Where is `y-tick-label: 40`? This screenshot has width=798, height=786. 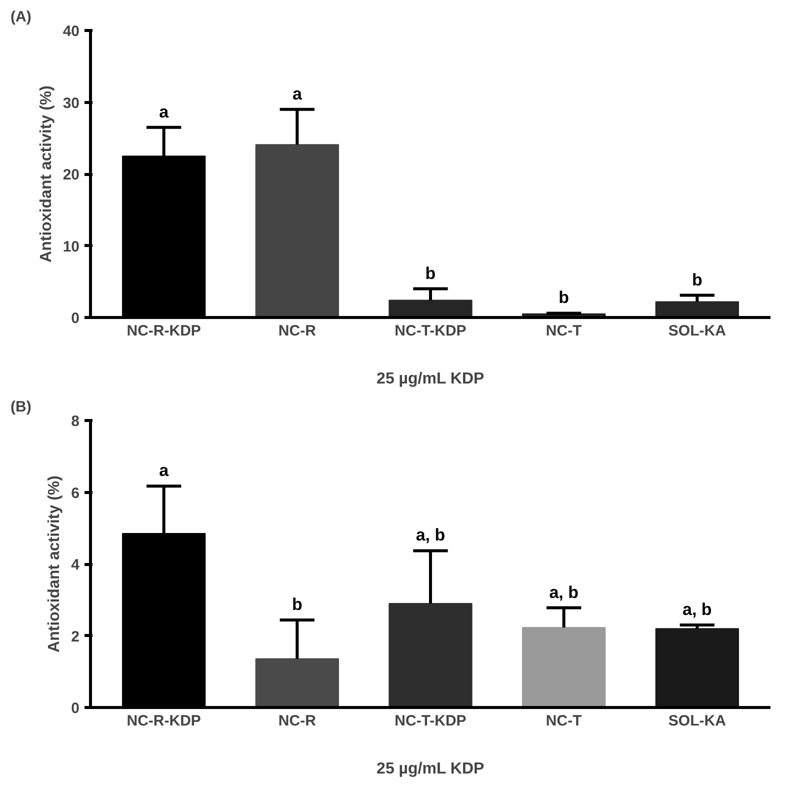
y-tick-label: 40 is located at coordinates (71, 31).